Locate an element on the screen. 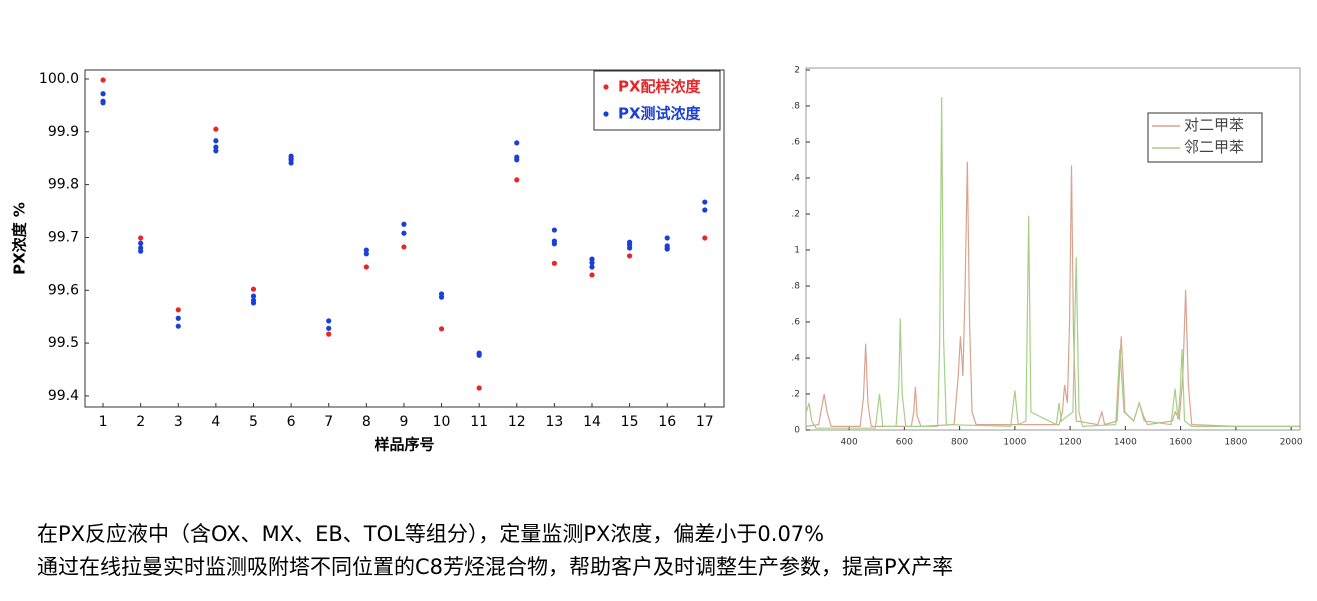 This screenshot has width=1317, height=601. x-tick-label: 4 is located at coordinates (215, 422).